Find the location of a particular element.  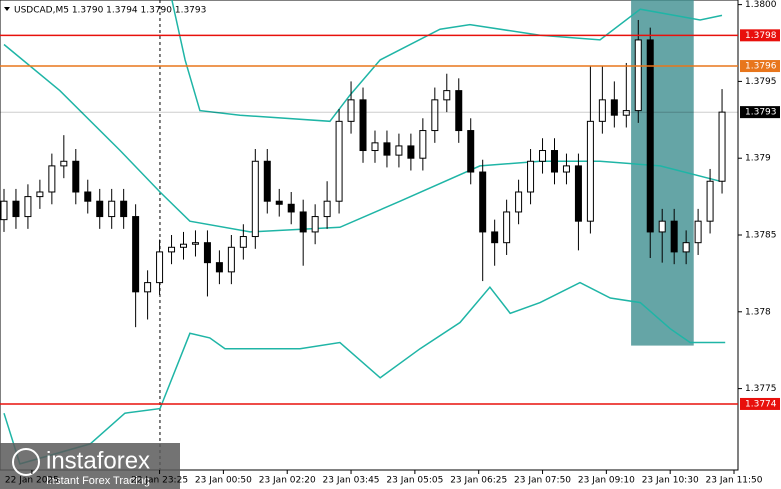

x-tick-label: 22 Jan 2025 is located at coordinates (32, 481).